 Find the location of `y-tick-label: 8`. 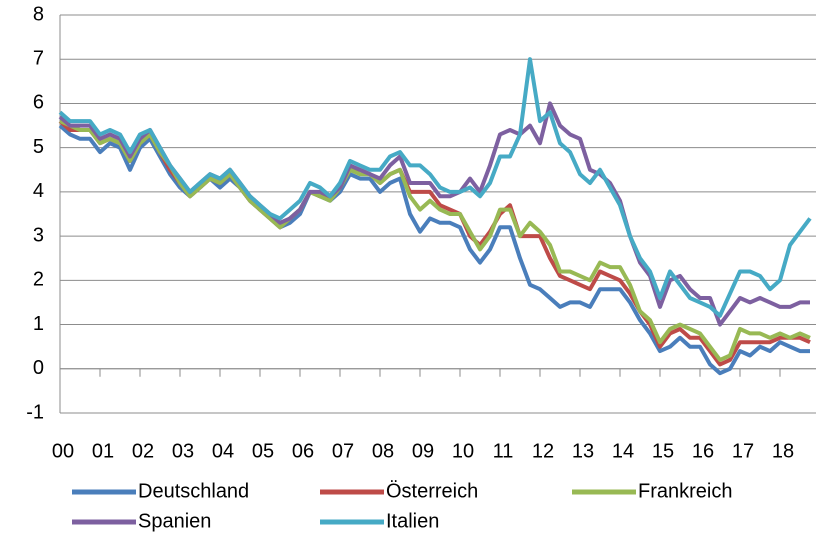

y-tick-label: 8 is located at coordinates (38, 14).